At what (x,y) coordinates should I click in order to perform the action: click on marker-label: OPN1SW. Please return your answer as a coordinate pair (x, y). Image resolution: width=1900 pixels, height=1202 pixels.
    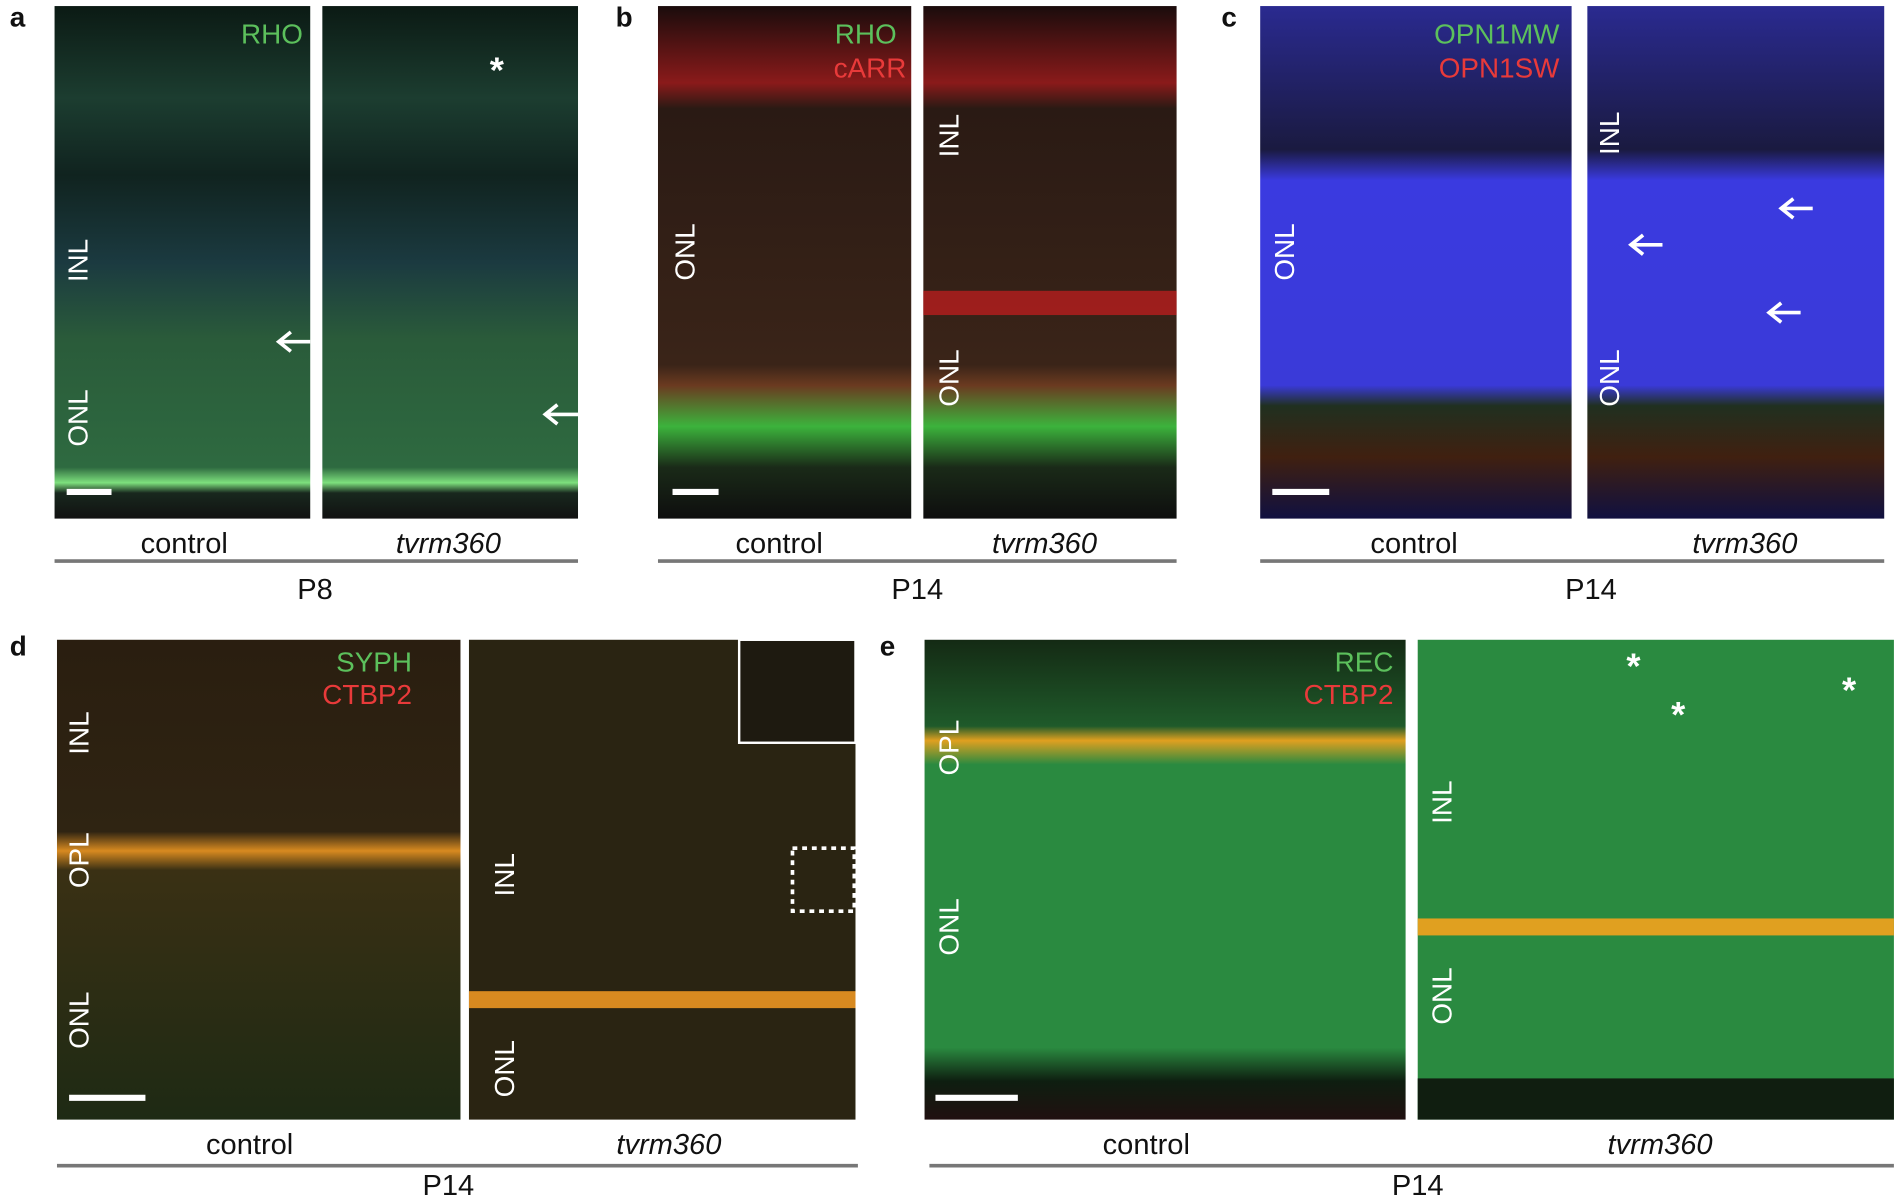
    Looking at the image, I should click on (1499, 68).